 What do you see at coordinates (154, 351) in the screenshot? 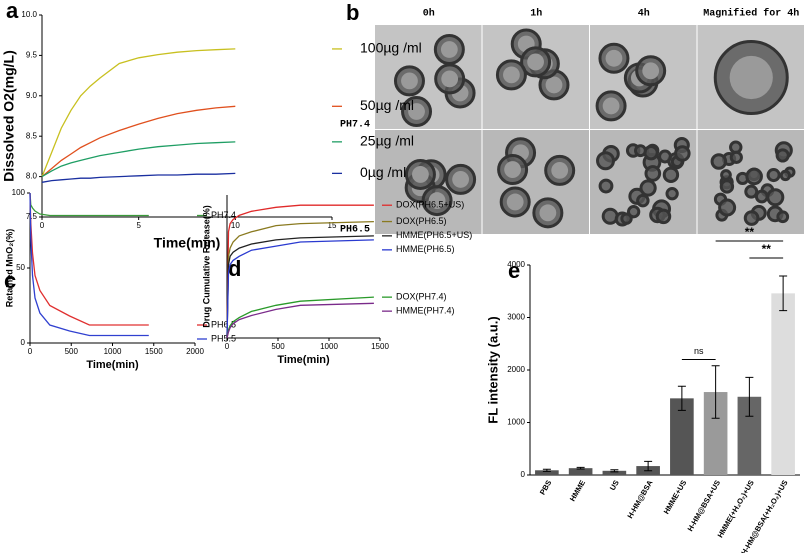
I see `x-tick-label: 1500` at bounding box center [154, 351].